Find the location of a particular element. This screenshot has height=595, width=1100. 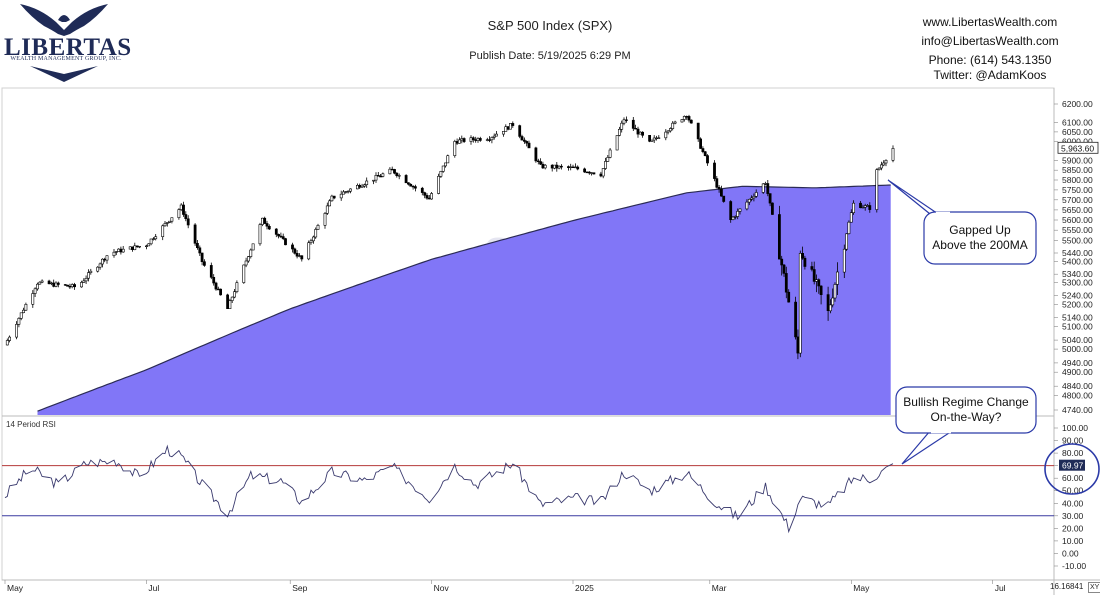

price-tick-label: 5650.00 is located at coordinates (1077, 210).